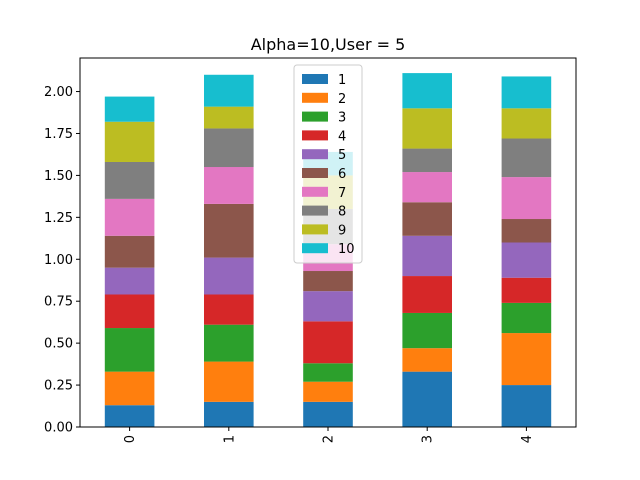 This screenshot has height=480, width=640. I want to click on y-tick-label: 0.25, so click(58, 386).